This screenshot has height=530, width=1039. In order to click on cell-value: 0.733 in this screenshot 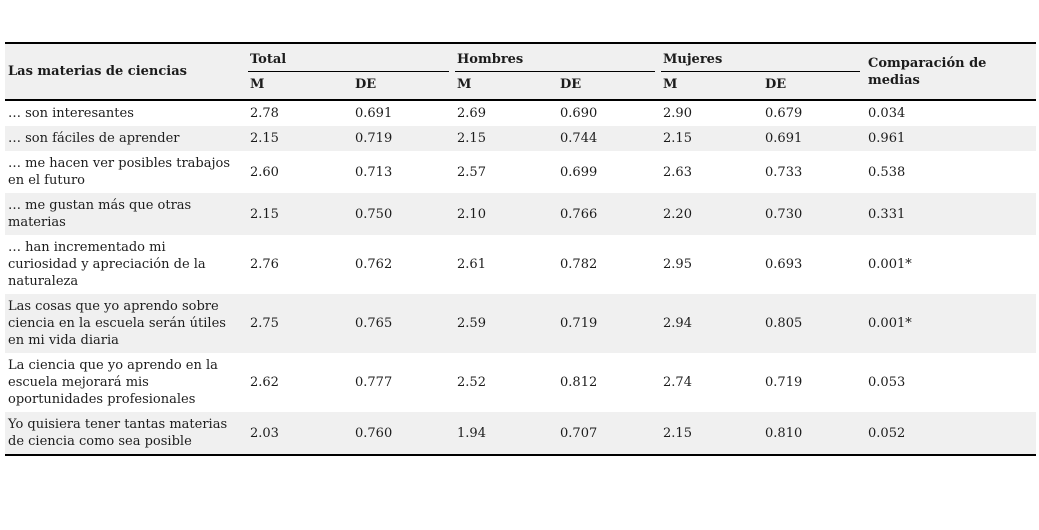, I will do `click(784, 172)`.